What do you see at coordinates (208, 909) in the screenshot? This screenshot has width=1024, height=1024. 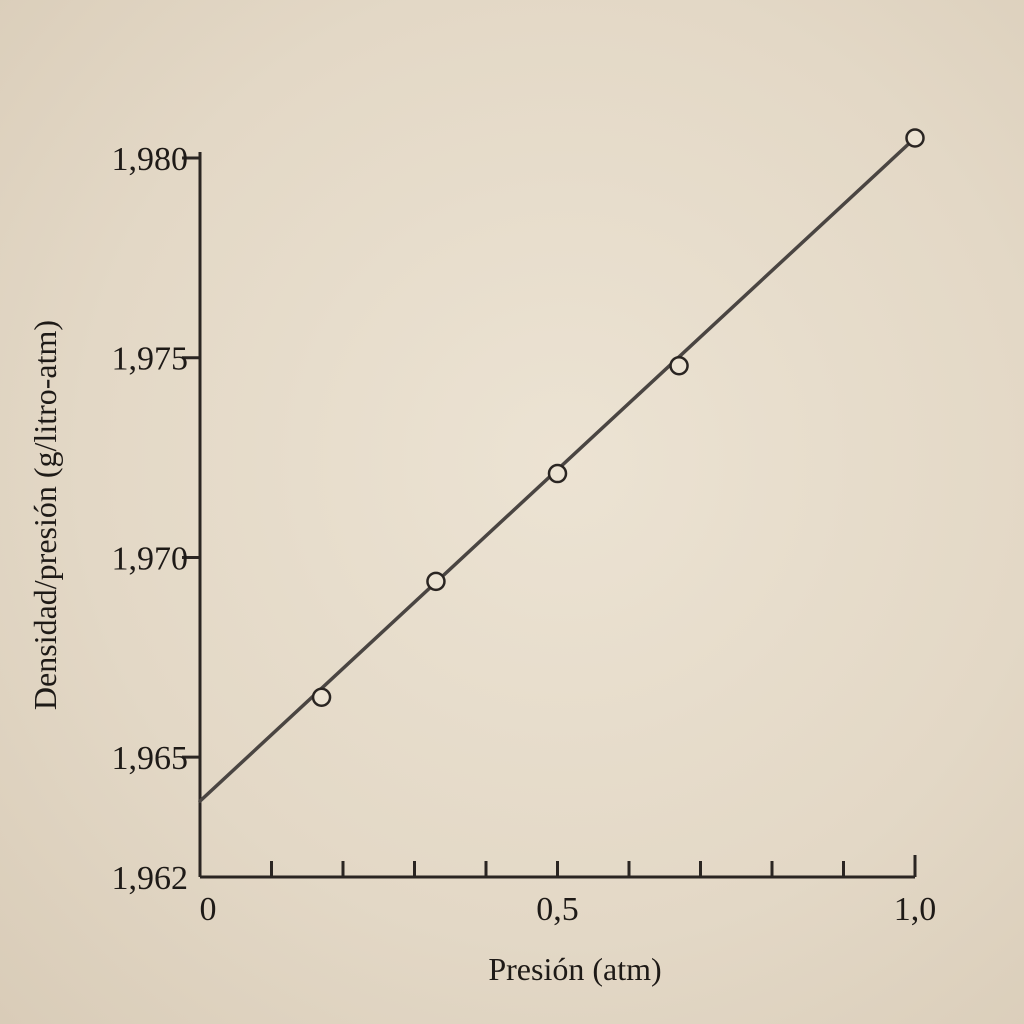 I see `x-tick-label: 0` at bounding box center [208, 909].